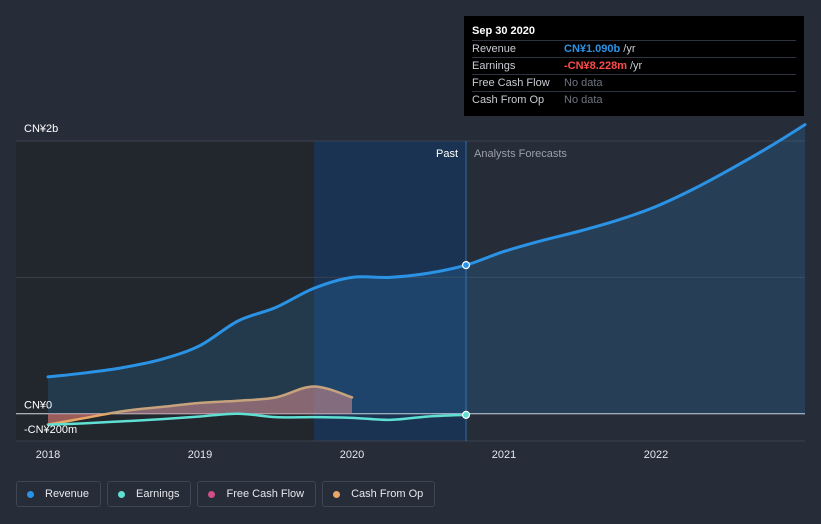 This screenshot has height=524, width=821. What do you see at coordinates (352, 455) in the screenshot?
I see `x-tick-label-2: 2020` at bounding box center [352, 455].